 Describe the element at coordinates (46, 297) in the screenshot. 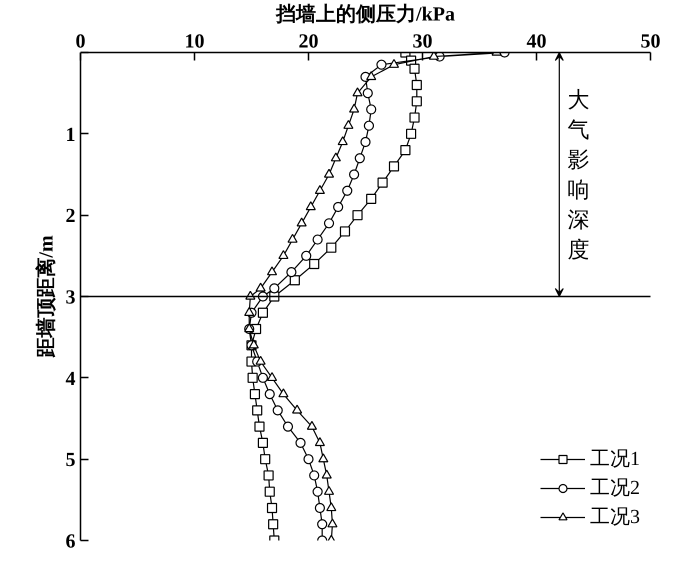

I see `y-axis-title: 距墙顶距离/m` at that location.